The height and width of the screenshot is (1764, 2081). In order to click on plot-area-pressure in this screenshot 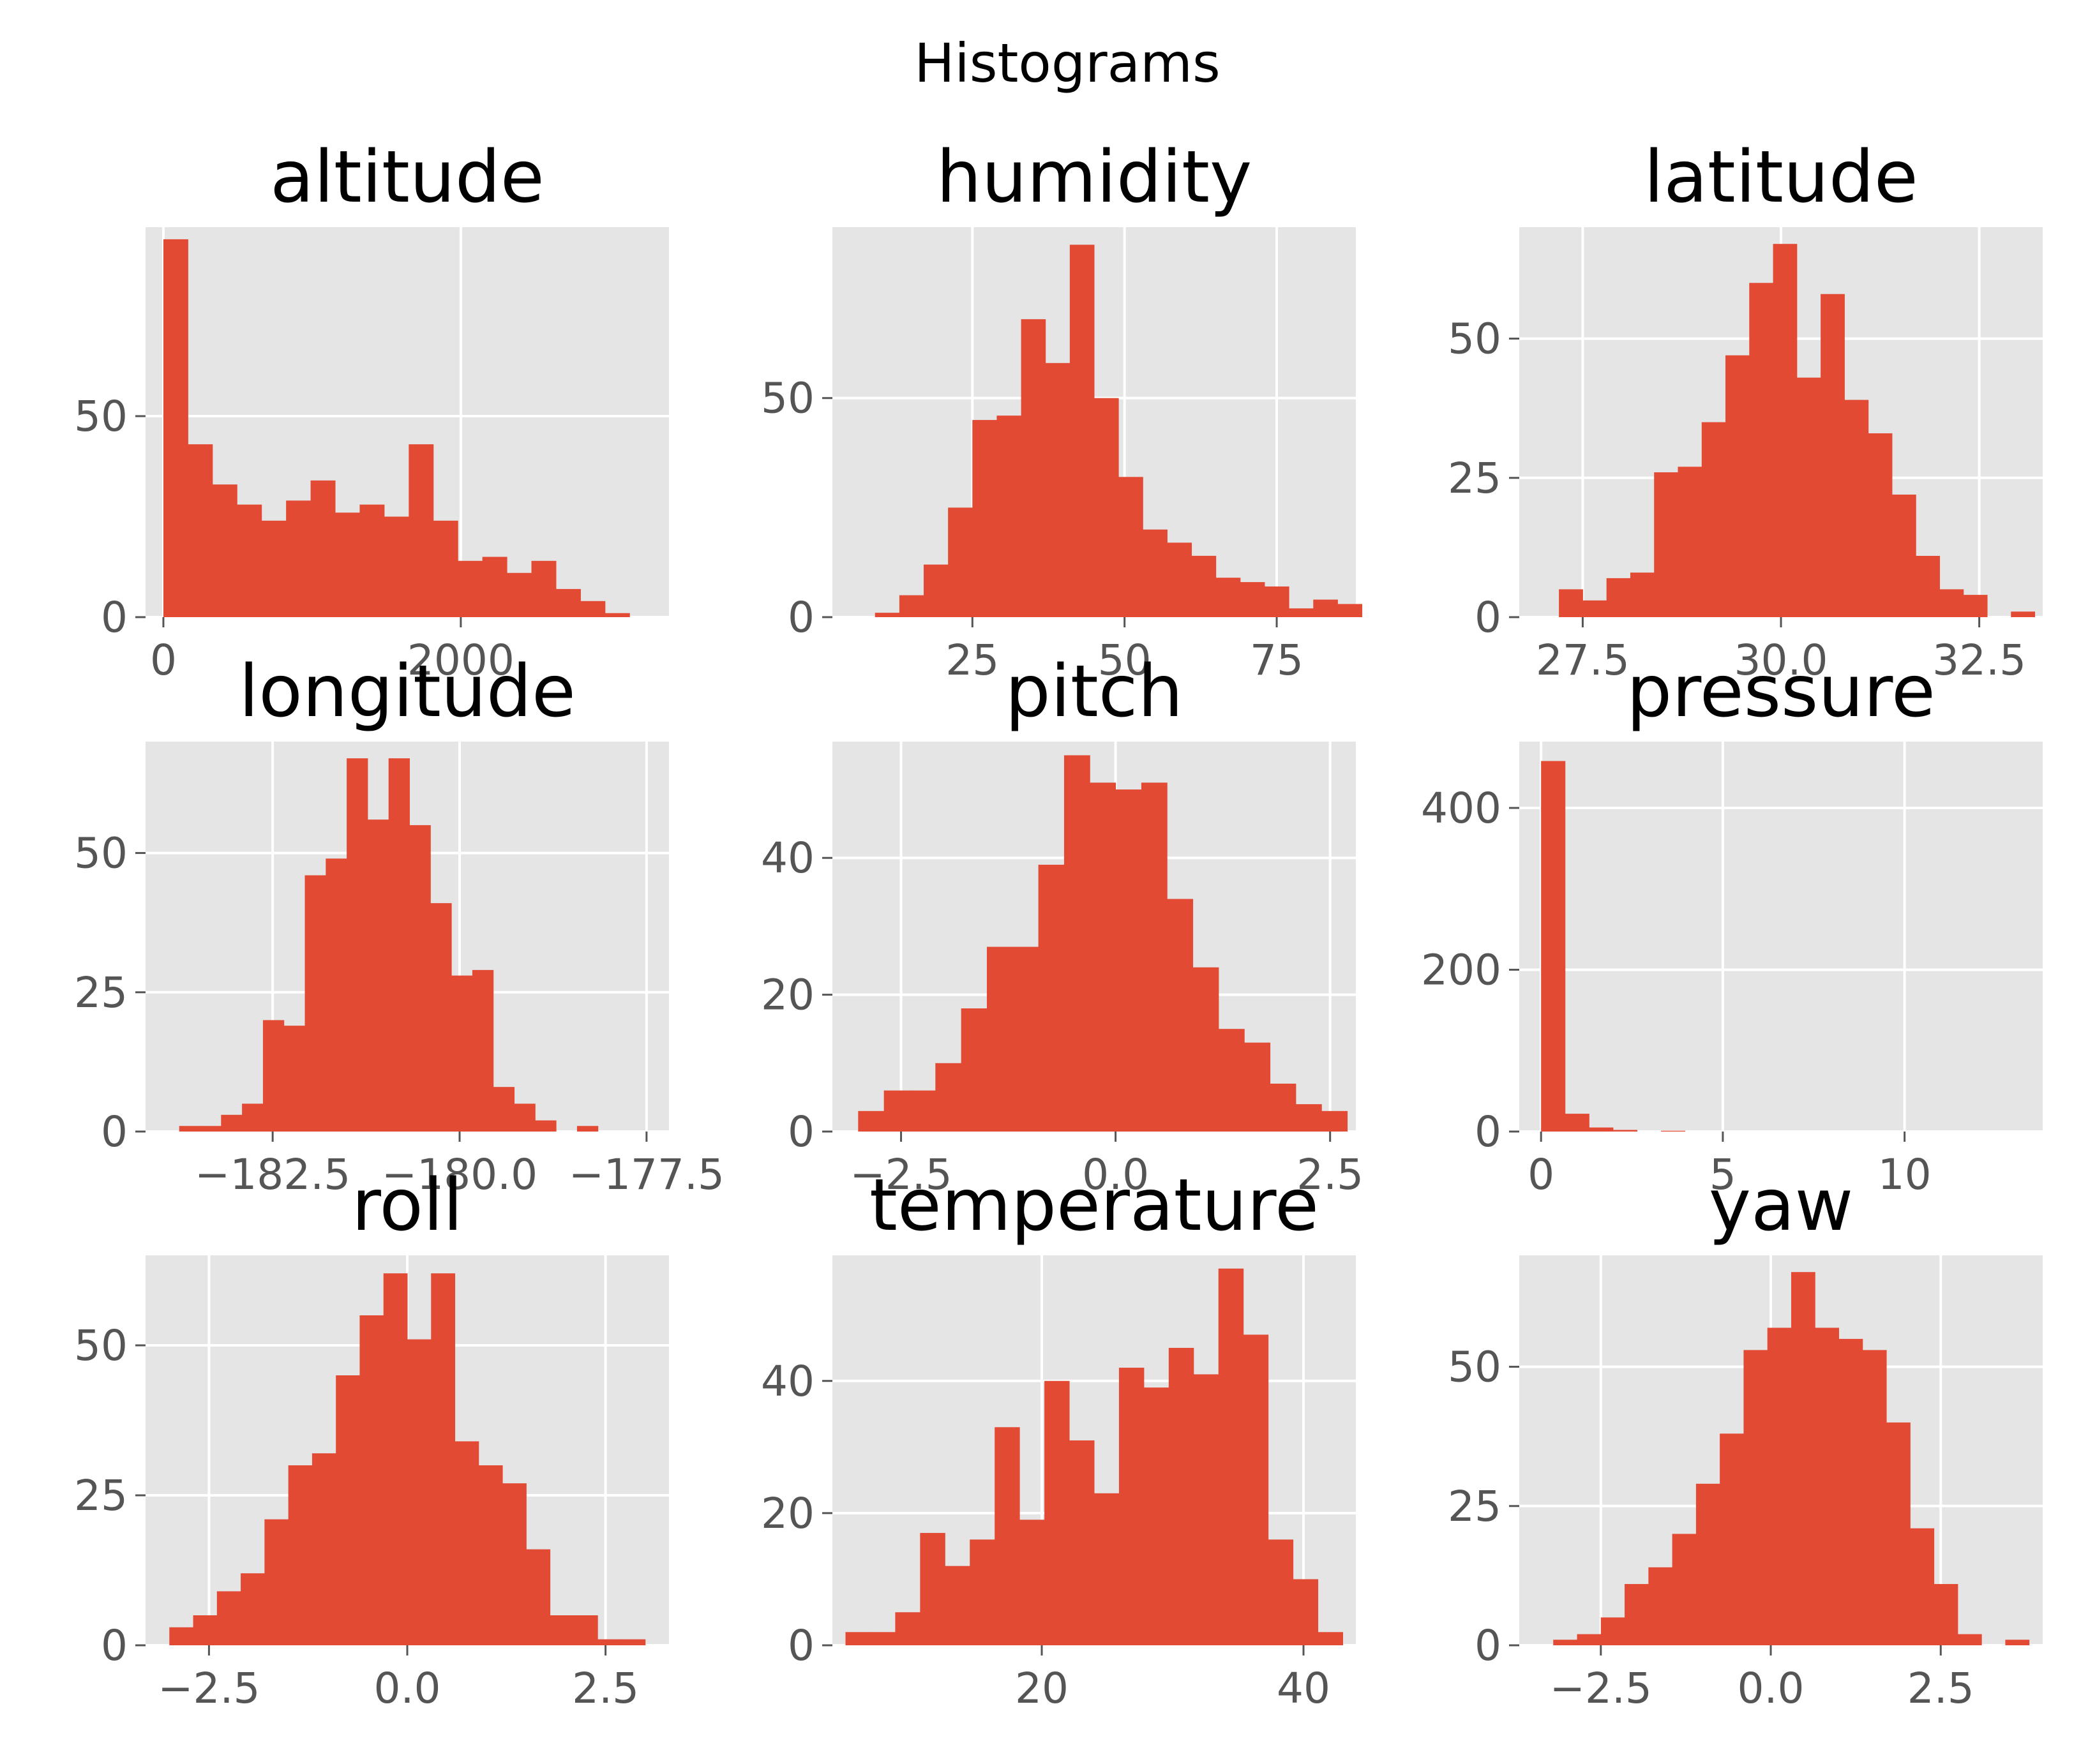, I will do `click(1781, 937)`.